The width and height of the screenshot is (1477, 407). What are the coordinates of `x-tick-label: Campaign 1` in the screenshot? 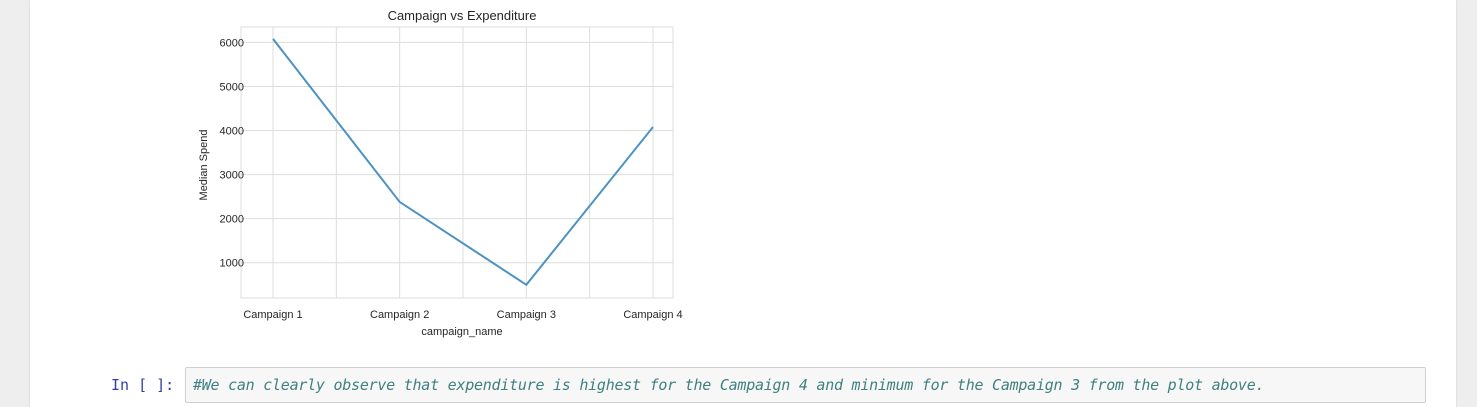 It's located at (272, 315).